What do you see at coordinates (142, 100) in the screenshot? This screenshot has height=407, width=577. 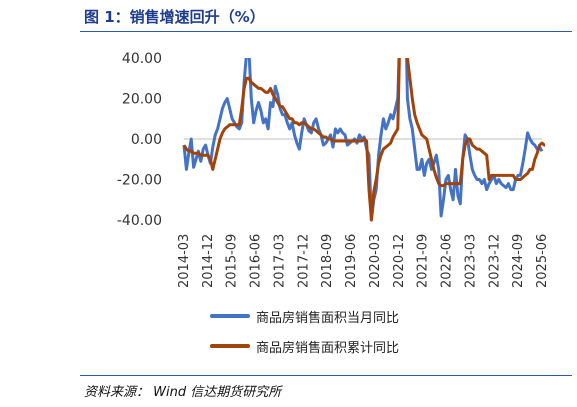 I see `y-tick-label: 20.00` at bounding box center [142, 100].